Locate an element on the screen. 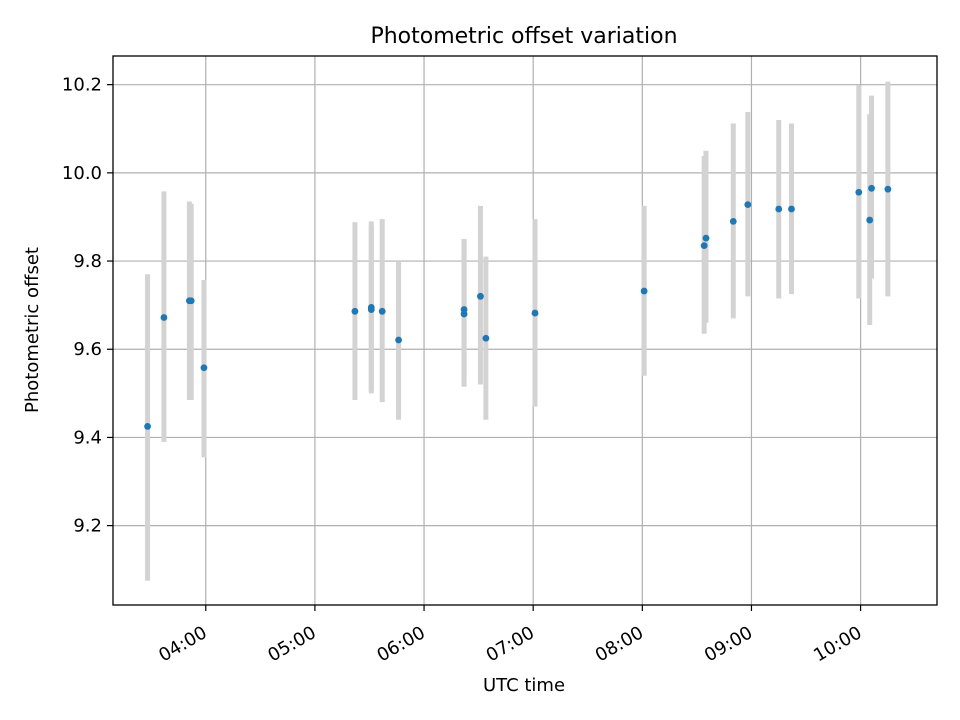 This screenshot has width=960, height=720. y-tick-label: 10.2 is located at coordinates (82, 85).